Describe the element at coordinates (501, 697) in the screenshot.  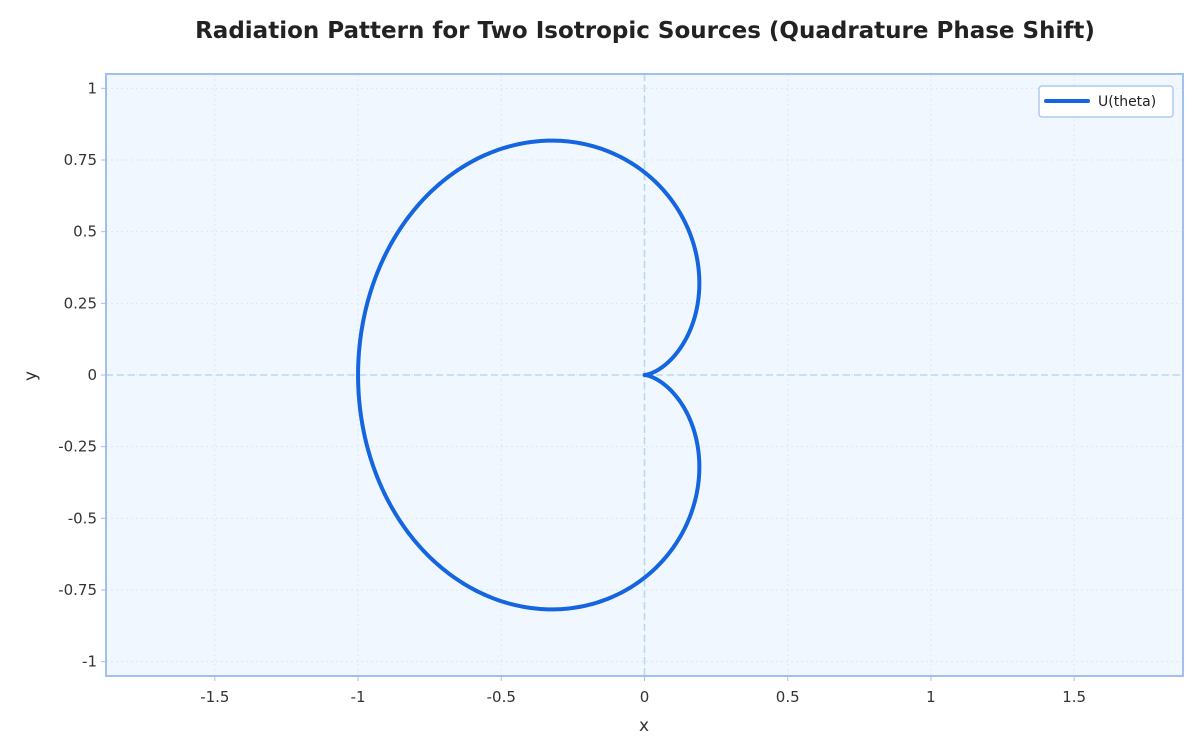
I see `x-tick-label: -0.5` at that location.